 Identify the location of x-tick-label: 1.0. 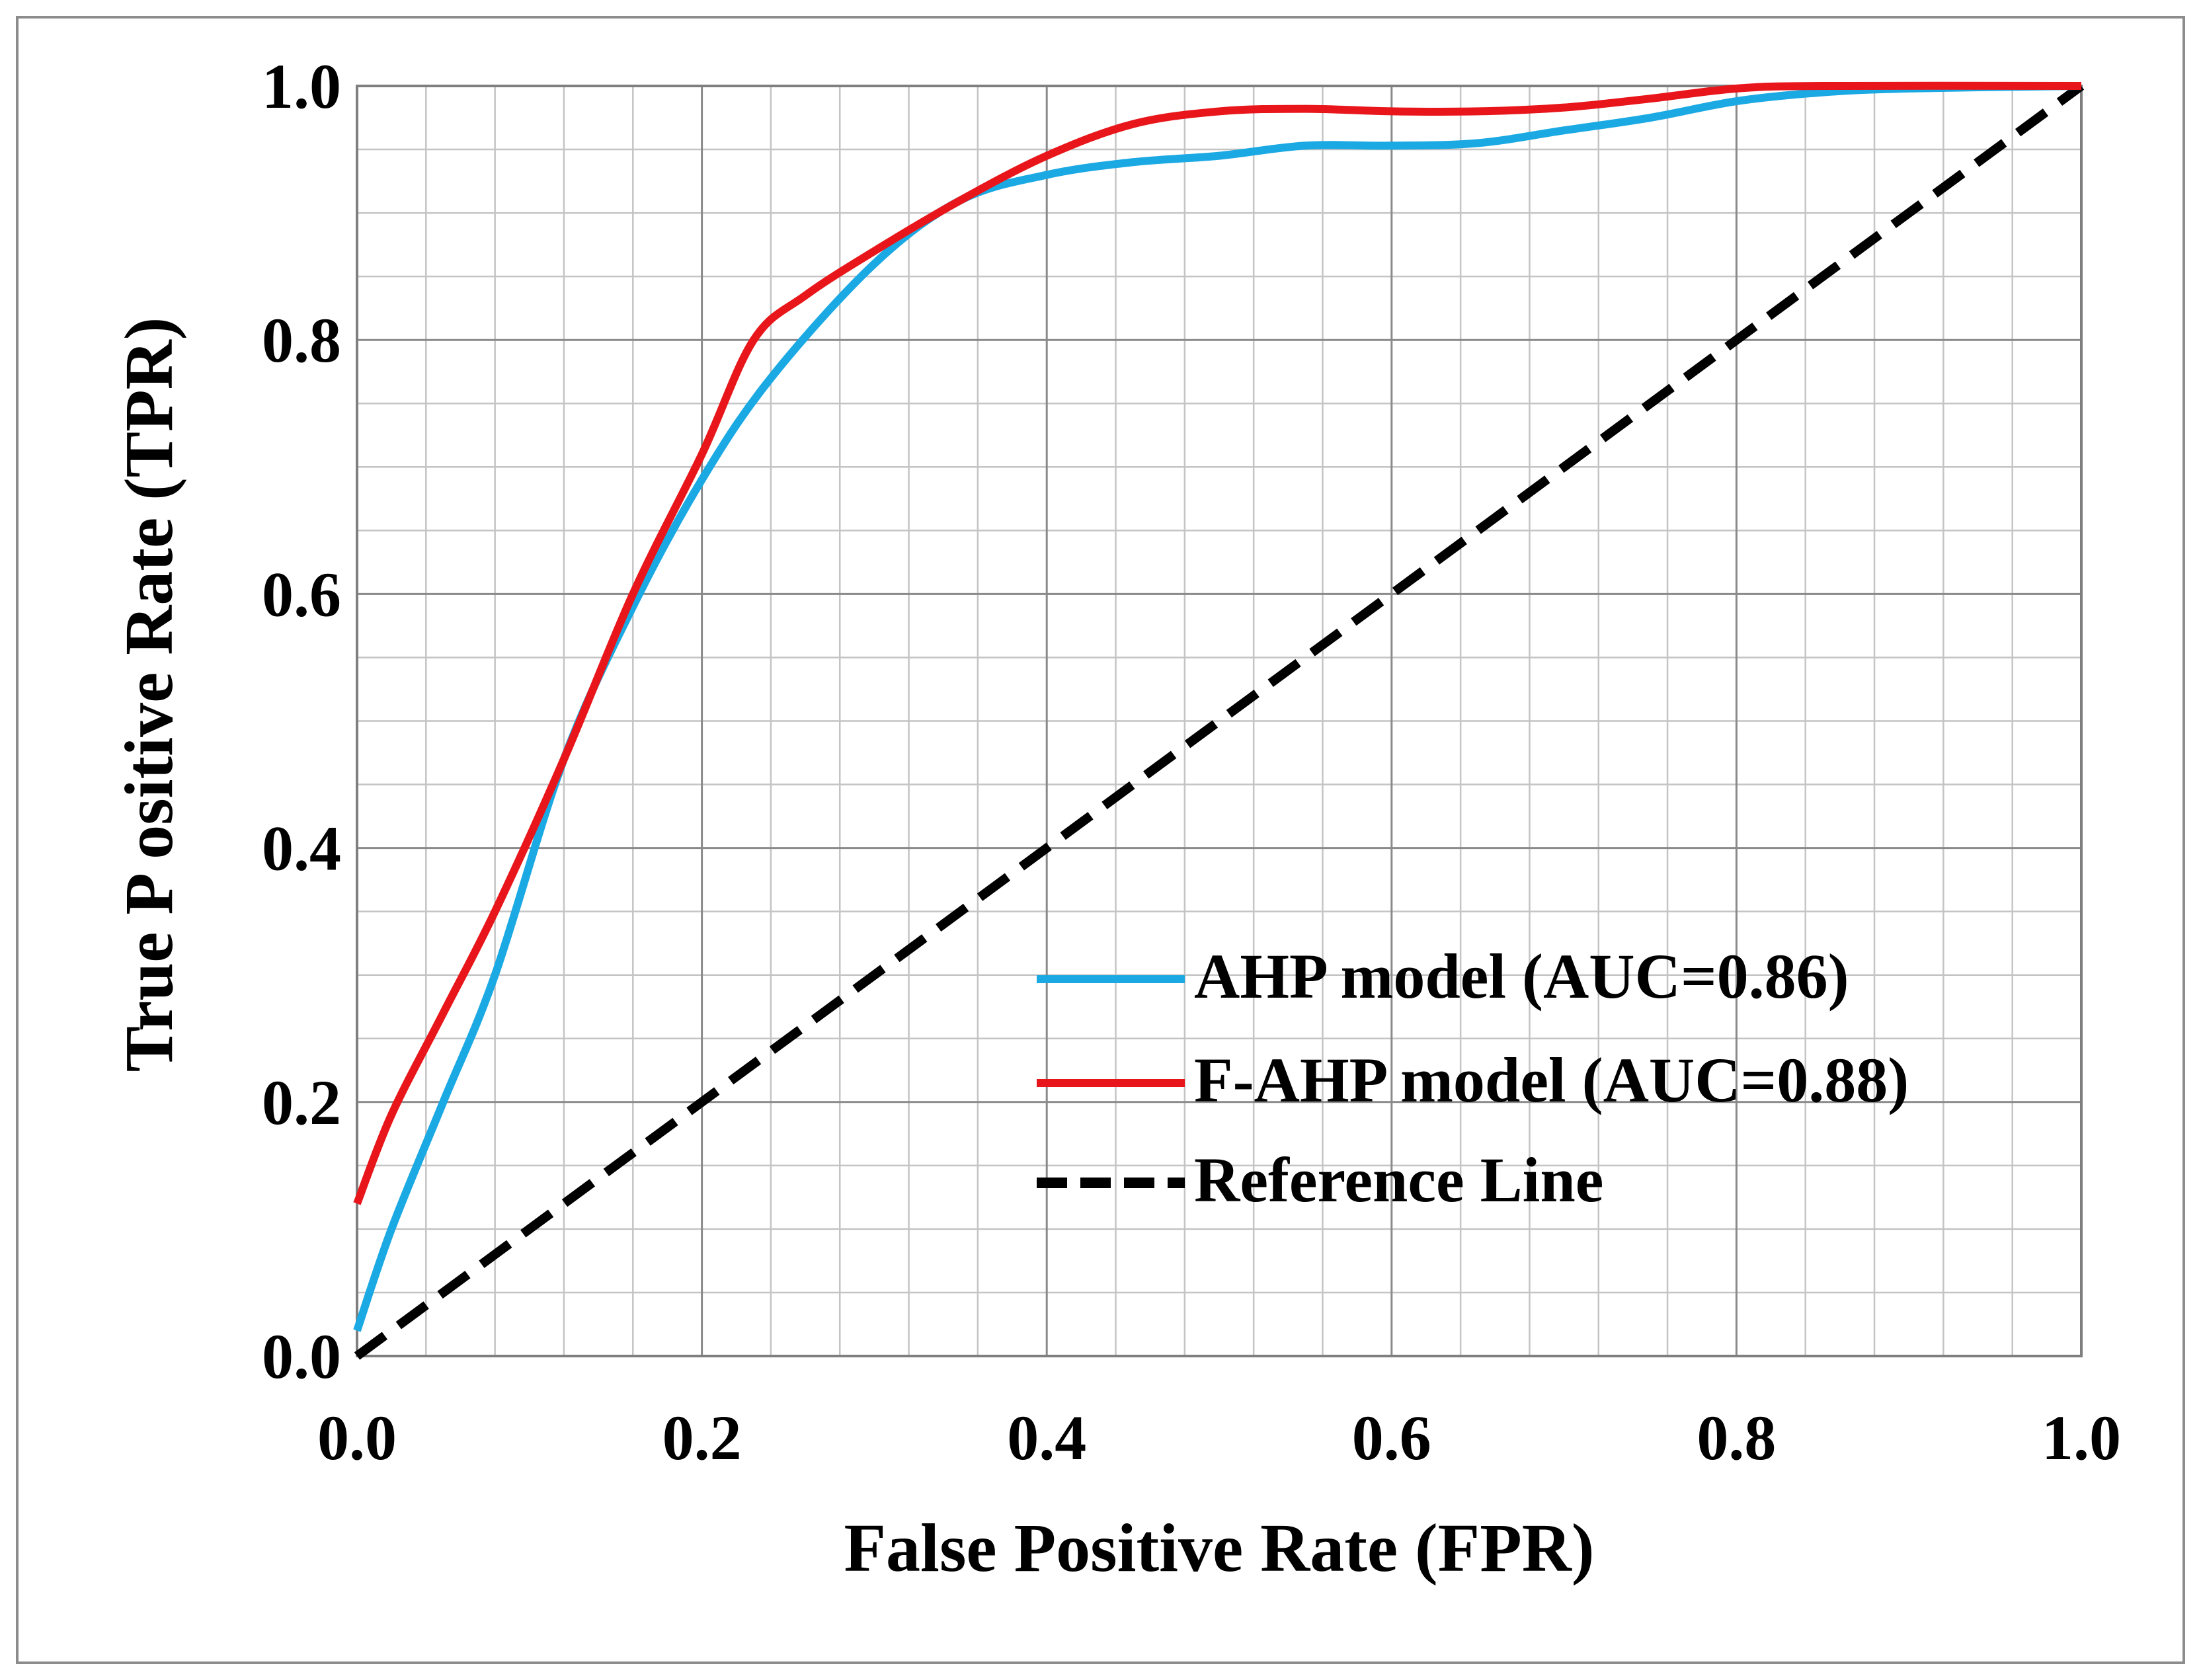
(2081, 1437).